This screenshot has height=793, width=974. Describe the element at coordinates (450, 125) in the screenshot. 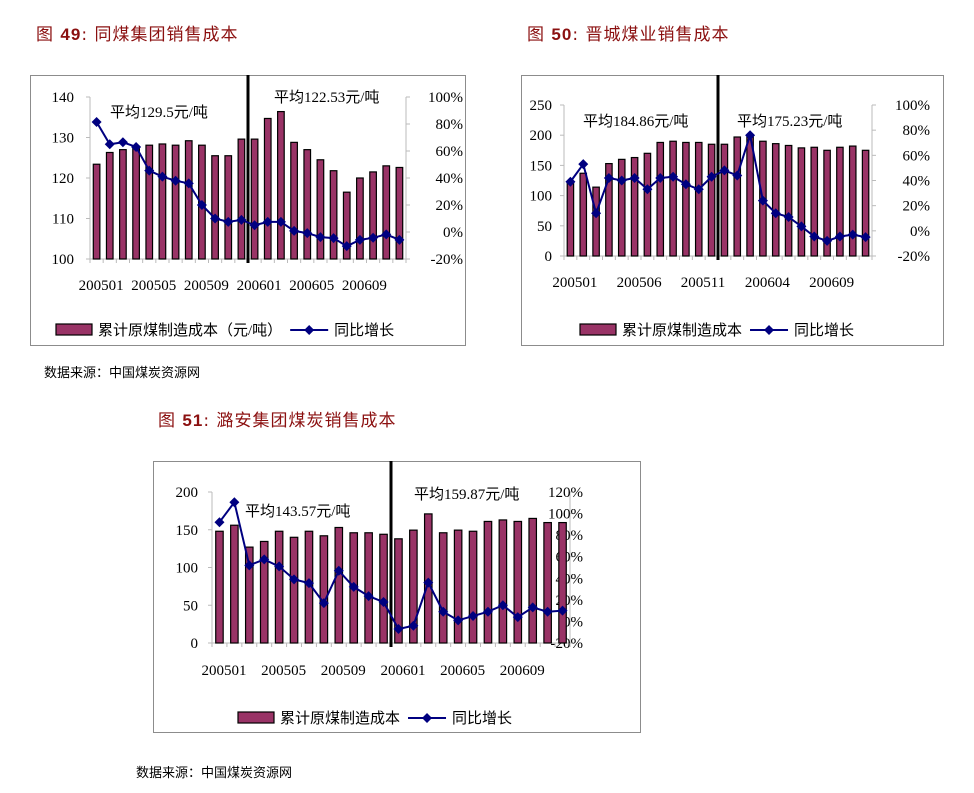

I see `right-tick-label: 80%` at that location.